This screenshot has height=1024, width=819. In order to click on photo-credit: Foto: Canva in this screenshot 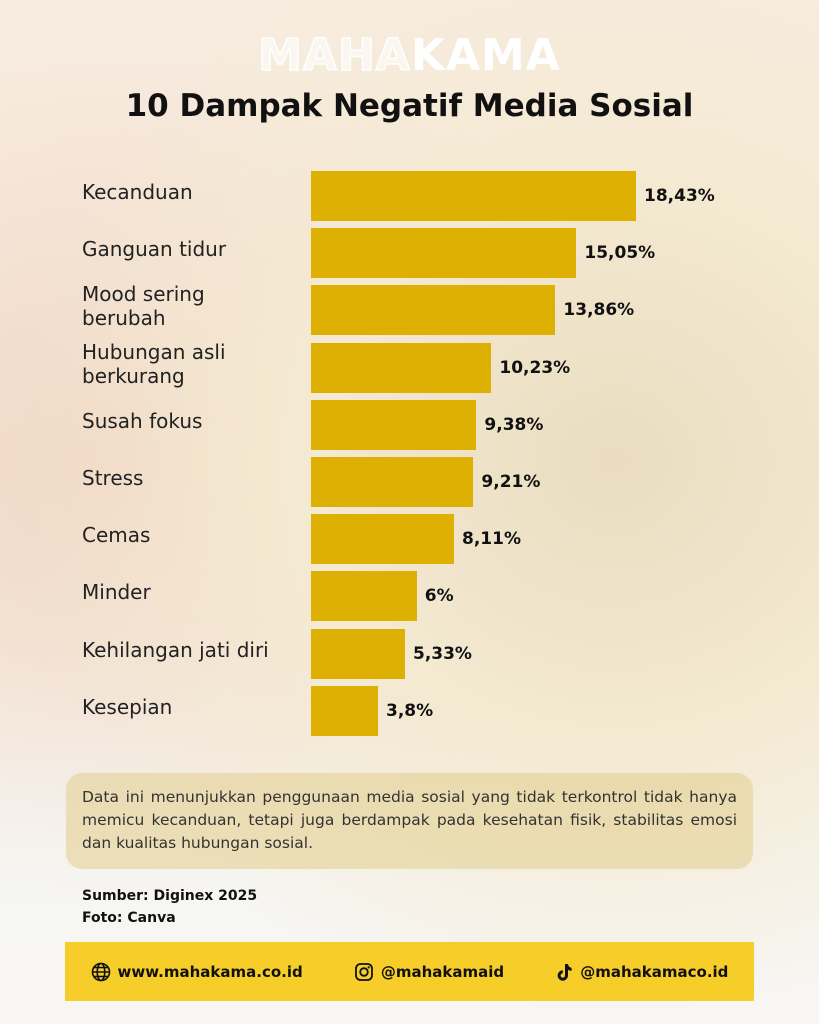, I will do `click(129, 918)`.